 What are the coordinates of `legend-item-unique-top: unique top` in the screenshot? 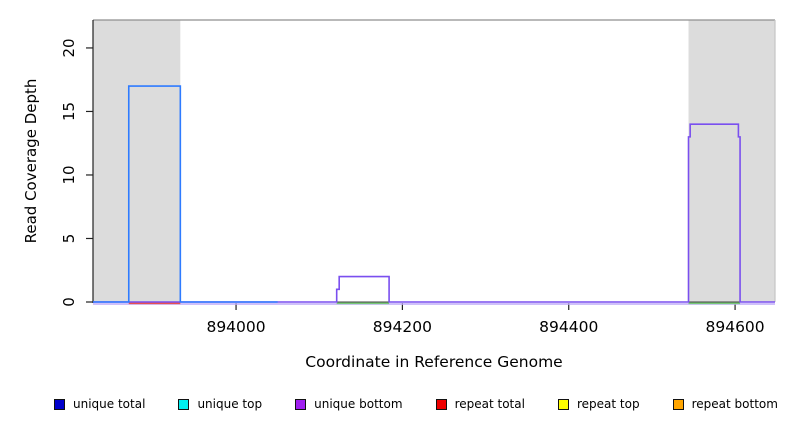 It's located at (220, 404).